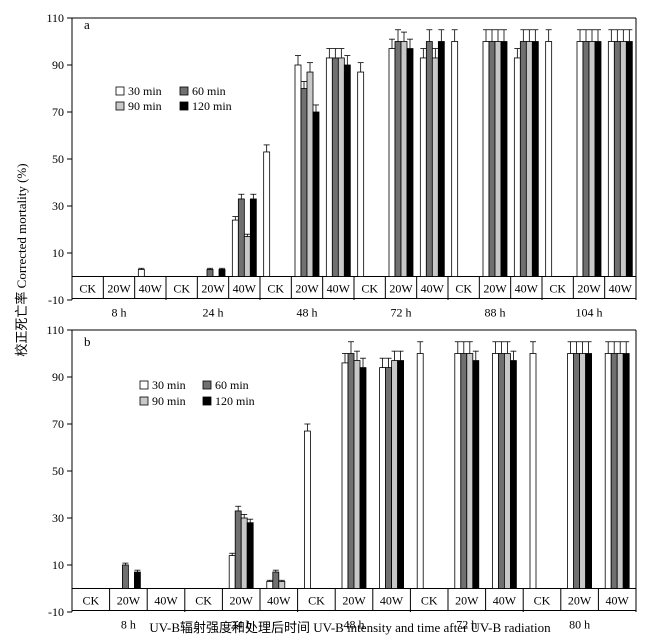 The height and width of the screenshot is (642, 655). What do you see at coordinates (466, 625) in the screenshot?
I see `time-label: 72 h` at bounding box center [466, 625].